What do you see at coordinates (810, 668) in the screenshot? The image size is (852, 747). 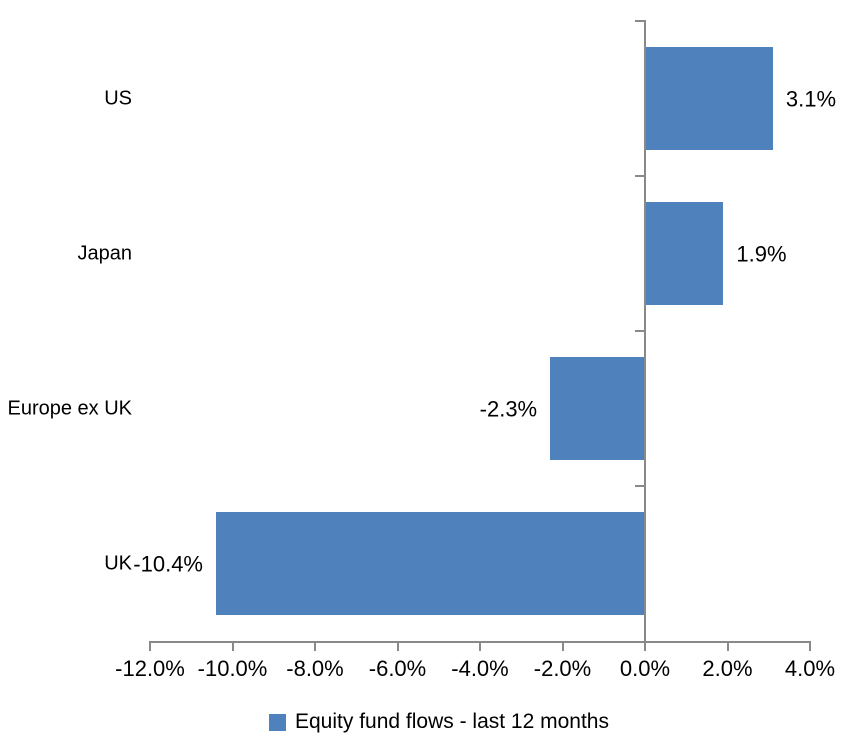 I see `x-axis-tick-label: 4.0%` at bounding box center [810, 668].